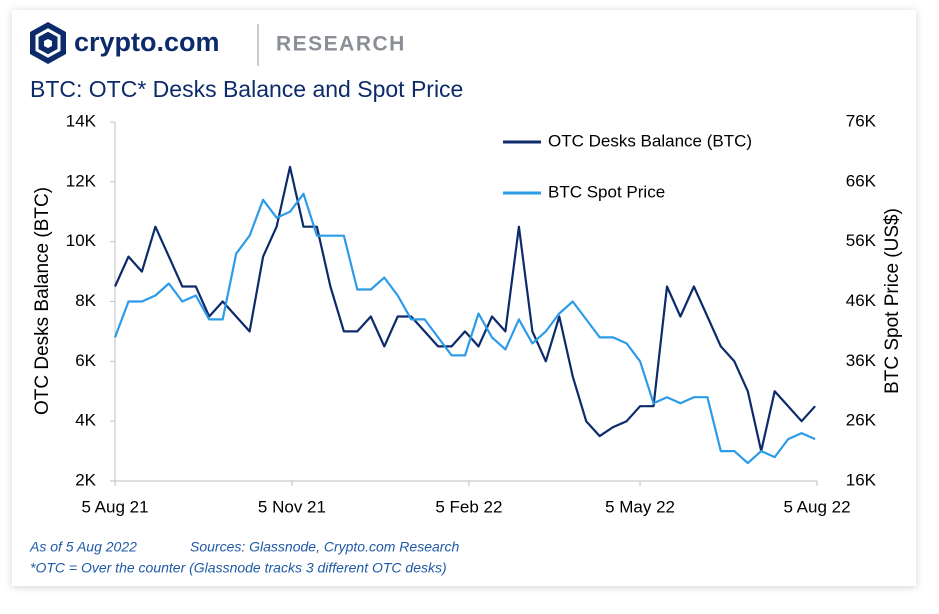  I want to click on logo, so click(48, 43).